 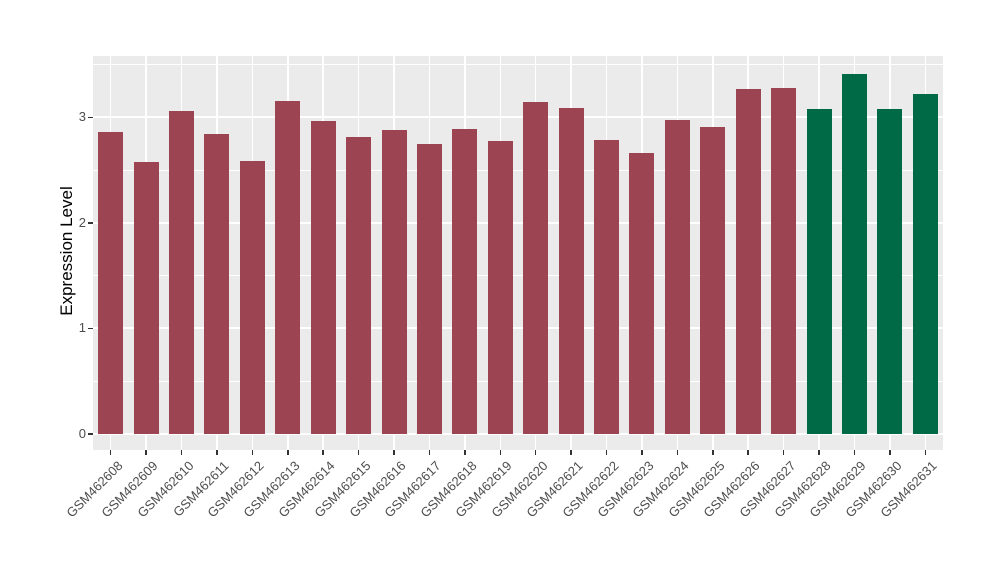 I want to click on bar-GSM462612, so click(x=252, y=297).